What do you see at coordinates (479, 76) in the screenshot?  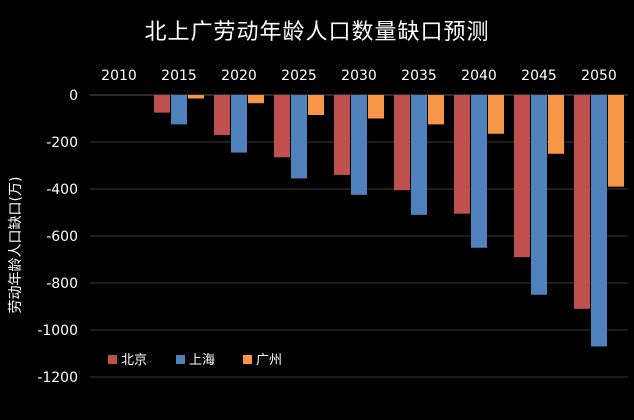 I see `x-category-label: 2040` at bounding box center [479, 76].